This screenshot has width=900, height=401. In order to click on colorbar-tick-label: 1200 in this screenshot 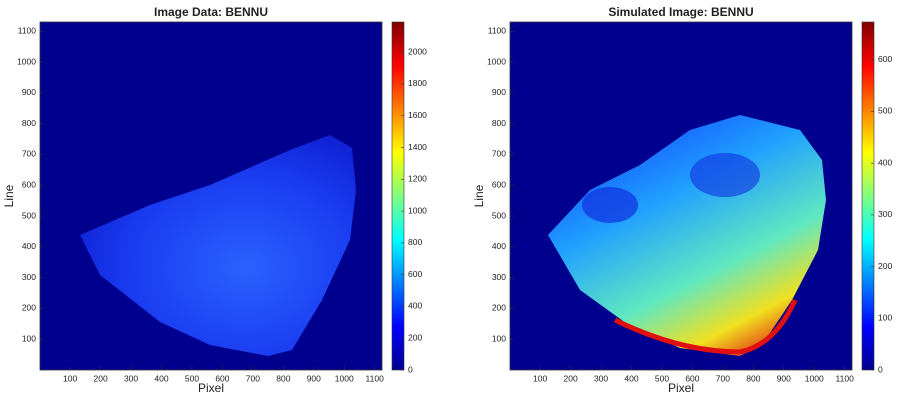, I will do `click(417, 179)`.